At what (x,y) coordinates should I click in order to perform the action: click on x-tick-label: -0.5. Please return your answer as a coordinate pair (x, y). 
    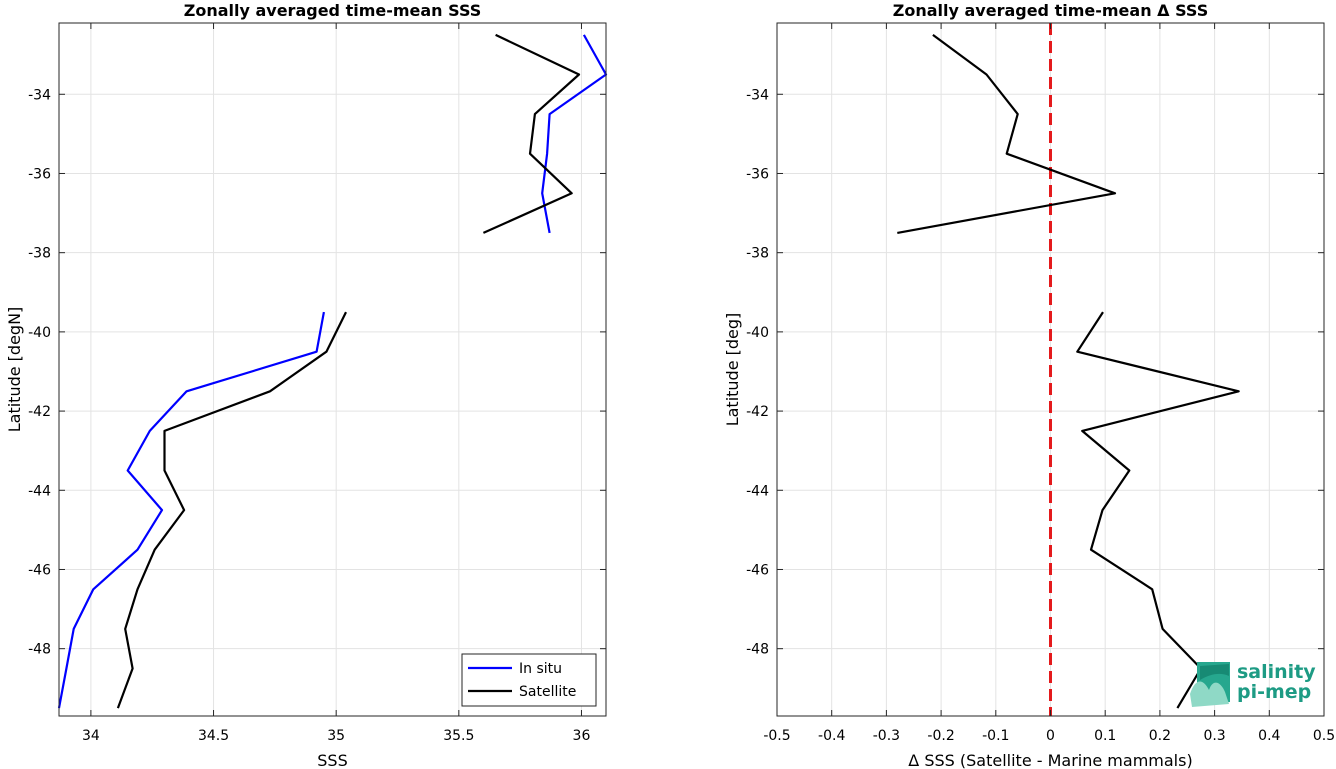
    Looking at the image, I should click on (776, 736).